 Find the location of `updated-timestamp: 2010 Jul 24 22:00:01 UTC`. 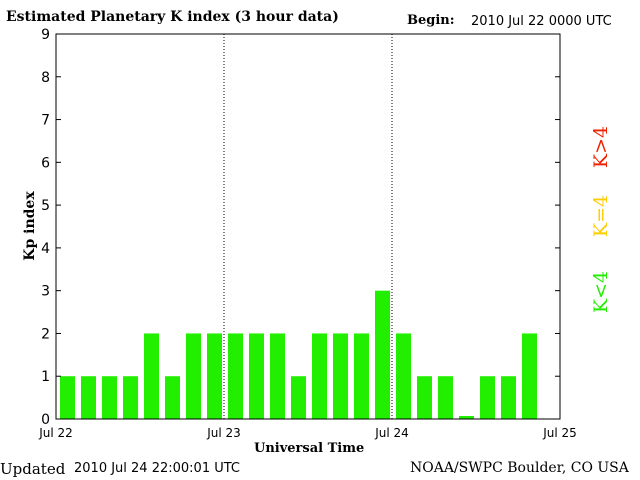

updated-timestamp: 2010 Jul 24 22:00:01 UTC is located at coordinates (157, 468).